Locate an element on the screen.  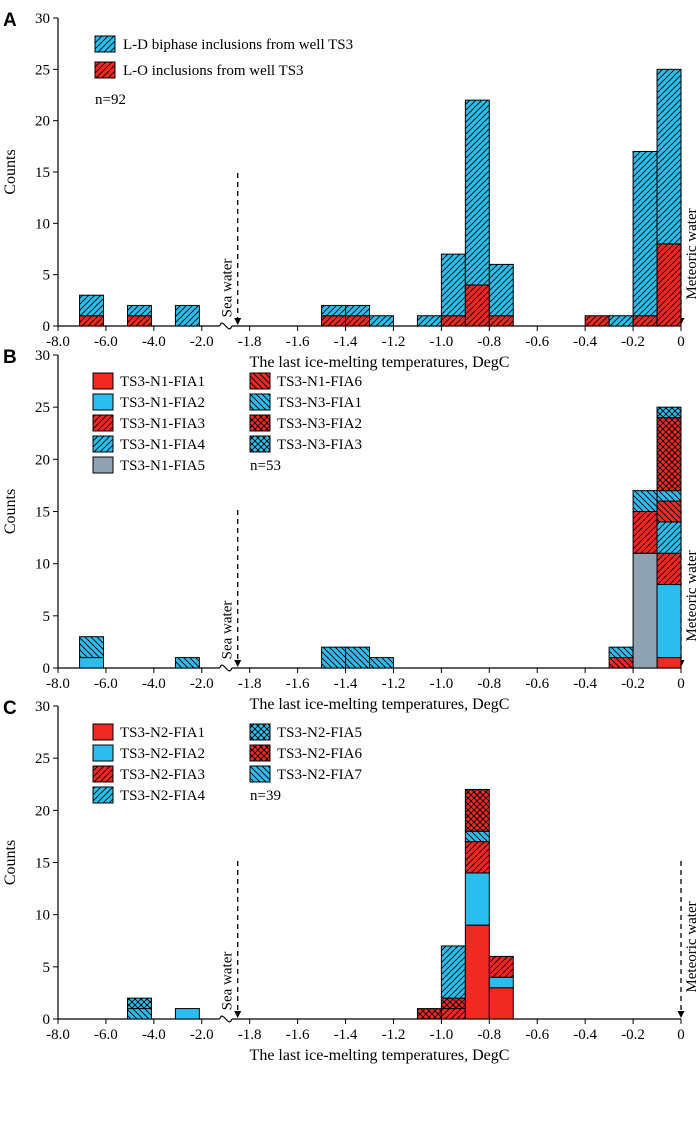
panel-letter: C is located at coordinates (10, 708).